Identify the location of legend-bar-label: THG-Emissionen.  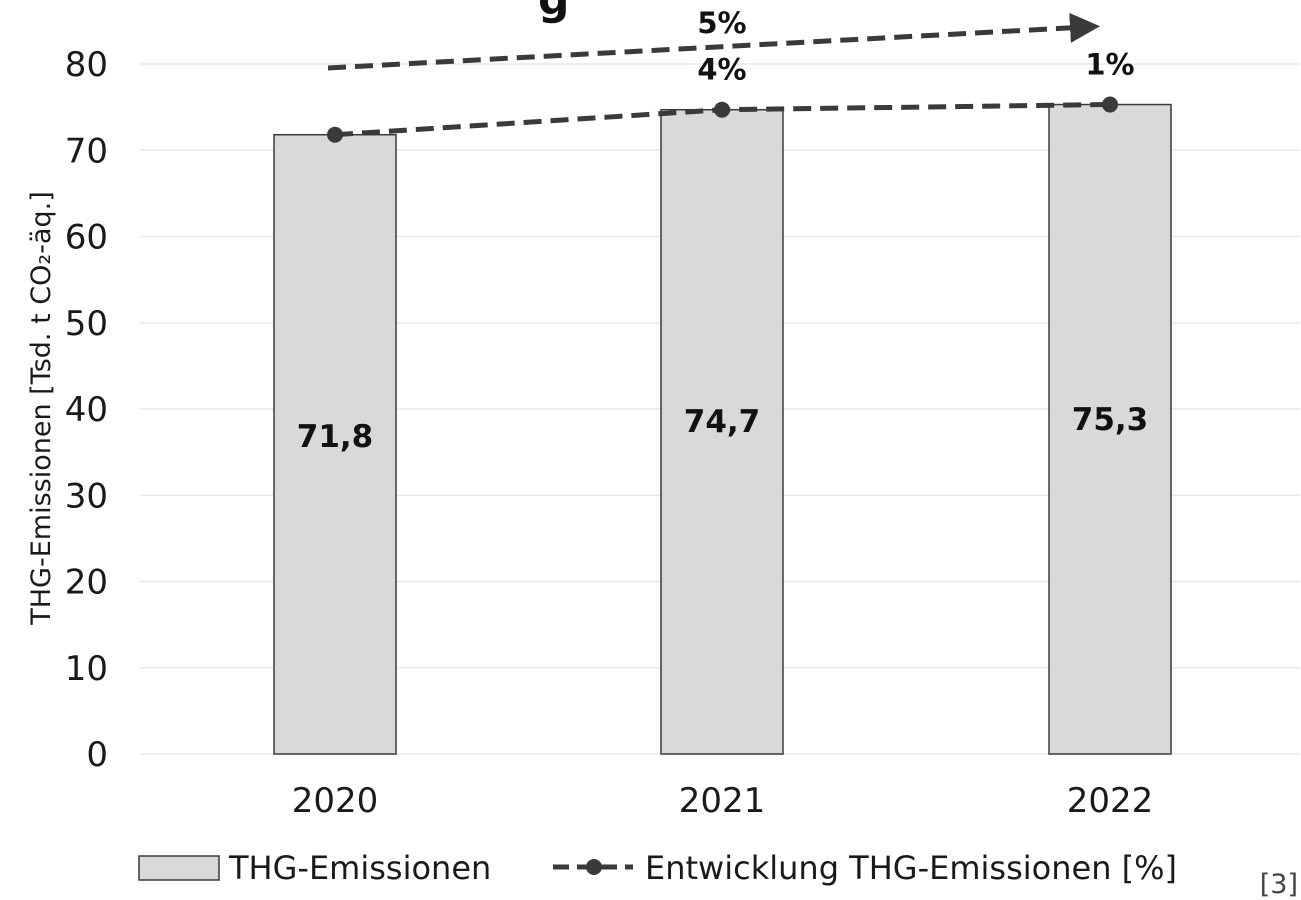
(359, 868).